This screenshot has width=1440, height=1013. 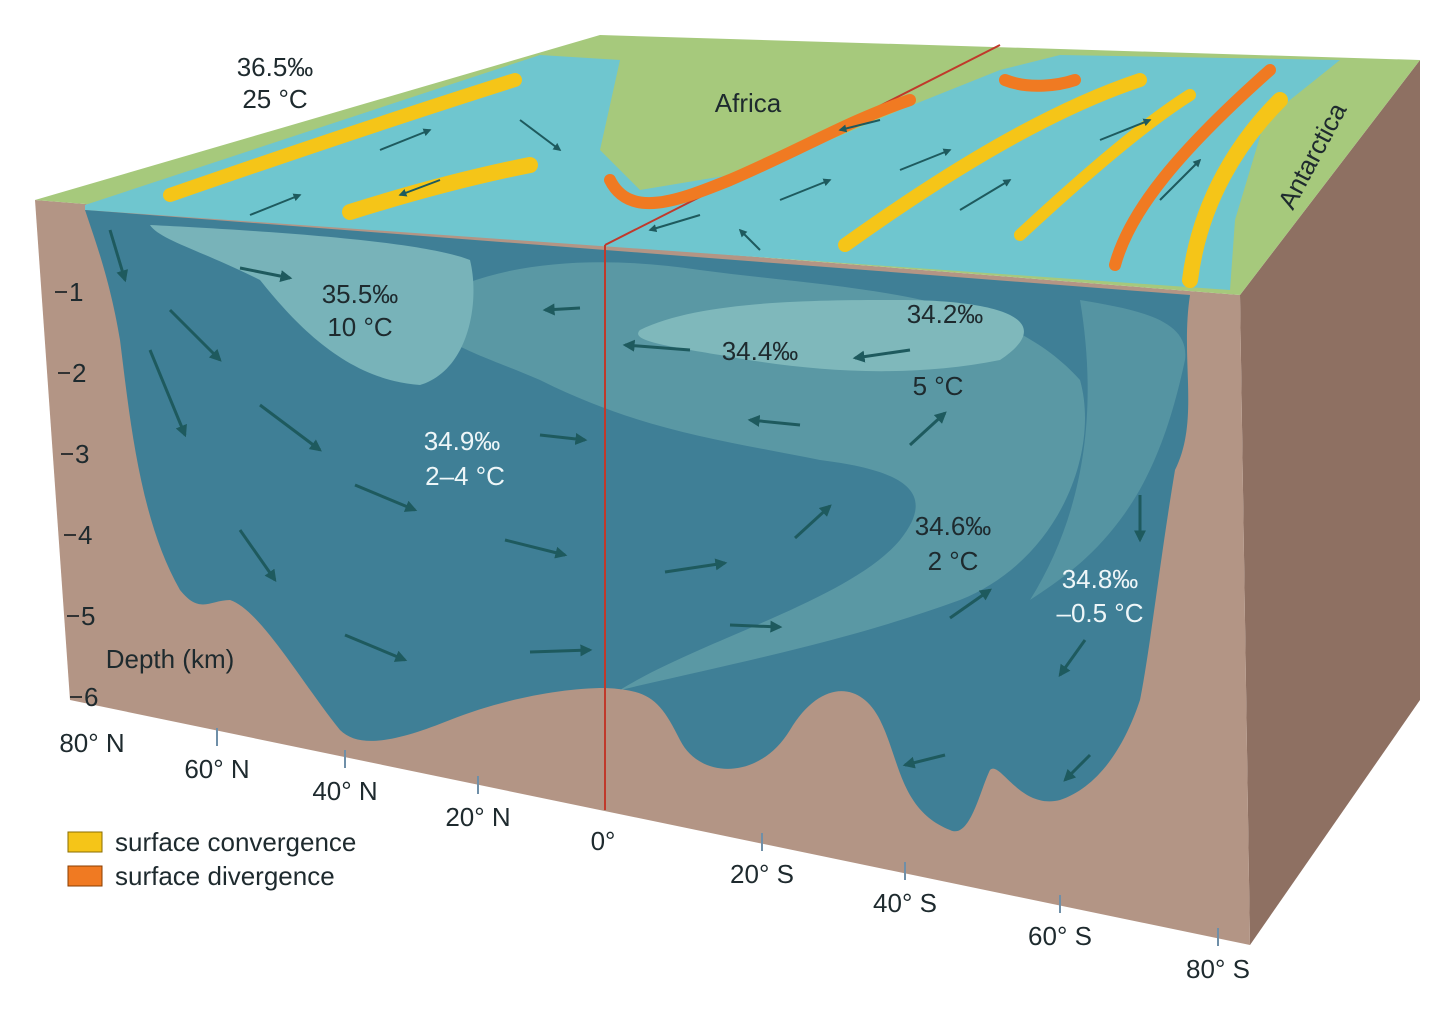 What do you see at coordinates (79, 373) in the screenshot?
I see `depth-tick-label: 2` at bounding box center [79, 373].